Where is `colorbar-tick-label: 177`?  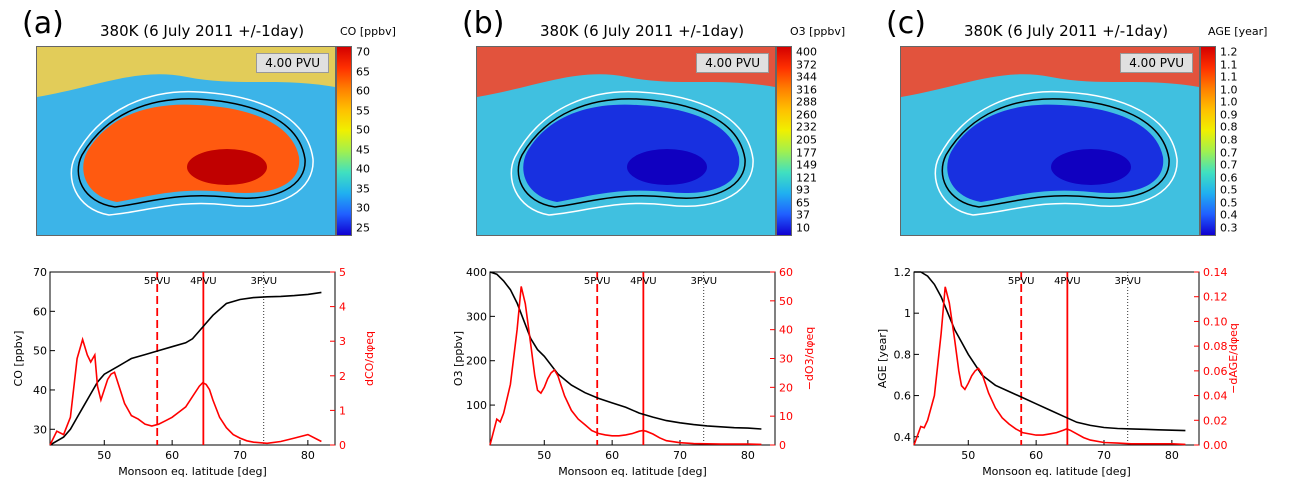
colorbar-tick-label: 177 is located at coordinates (806, 153).